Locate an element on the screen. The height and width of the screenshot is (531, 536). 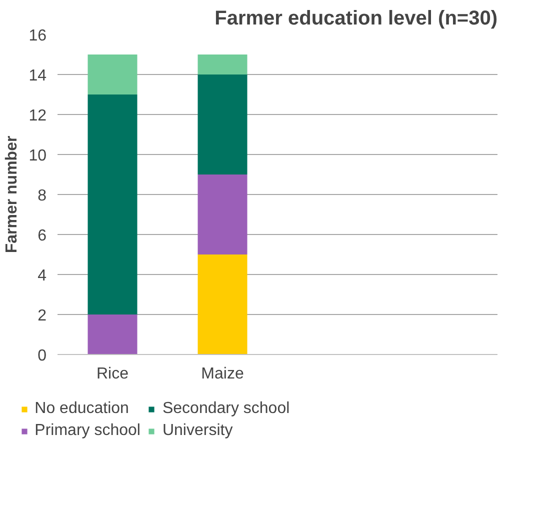
y-tick-label: 2 is located at coordinates (42, 316).